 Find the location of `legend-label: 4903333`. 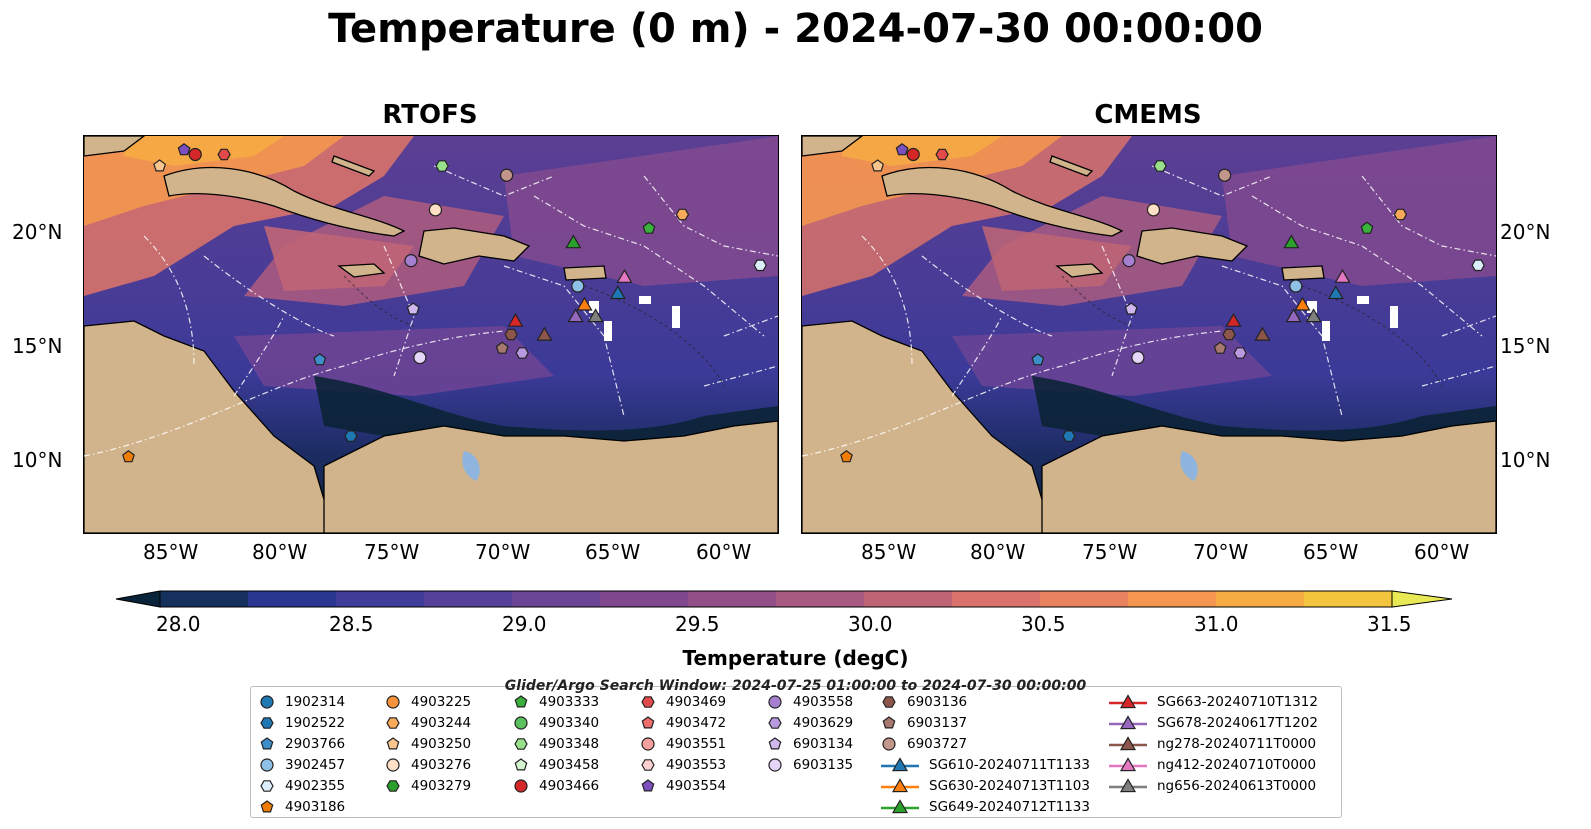

legend-label: 4903333 is located at coordinates (569, 701).